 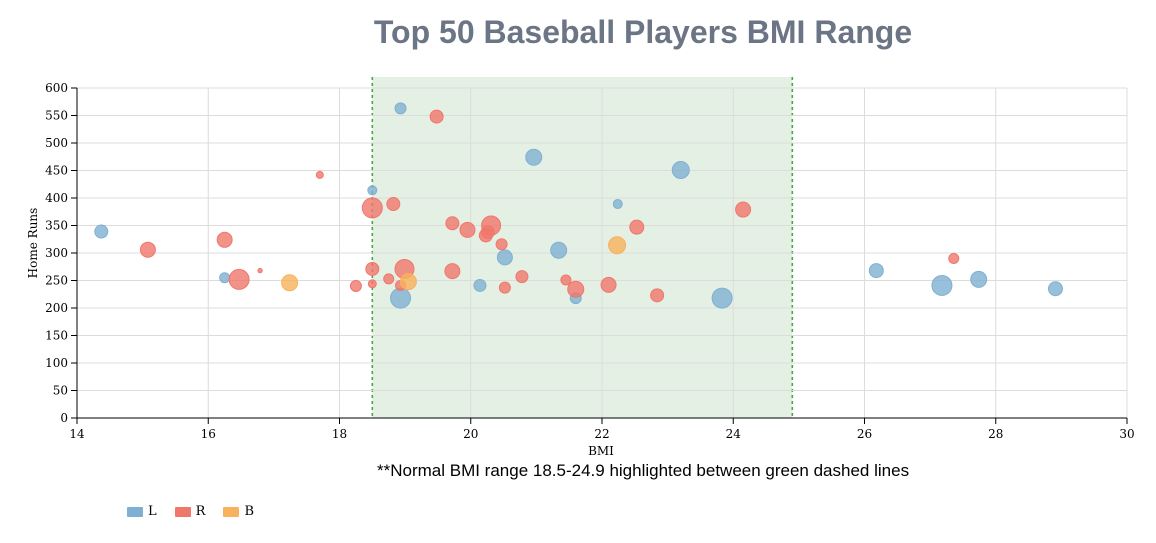 What do you see at coordinates (60, 391) in the screenshot?
I see `y-tick-label: 50` at bounding box center [60, 391].